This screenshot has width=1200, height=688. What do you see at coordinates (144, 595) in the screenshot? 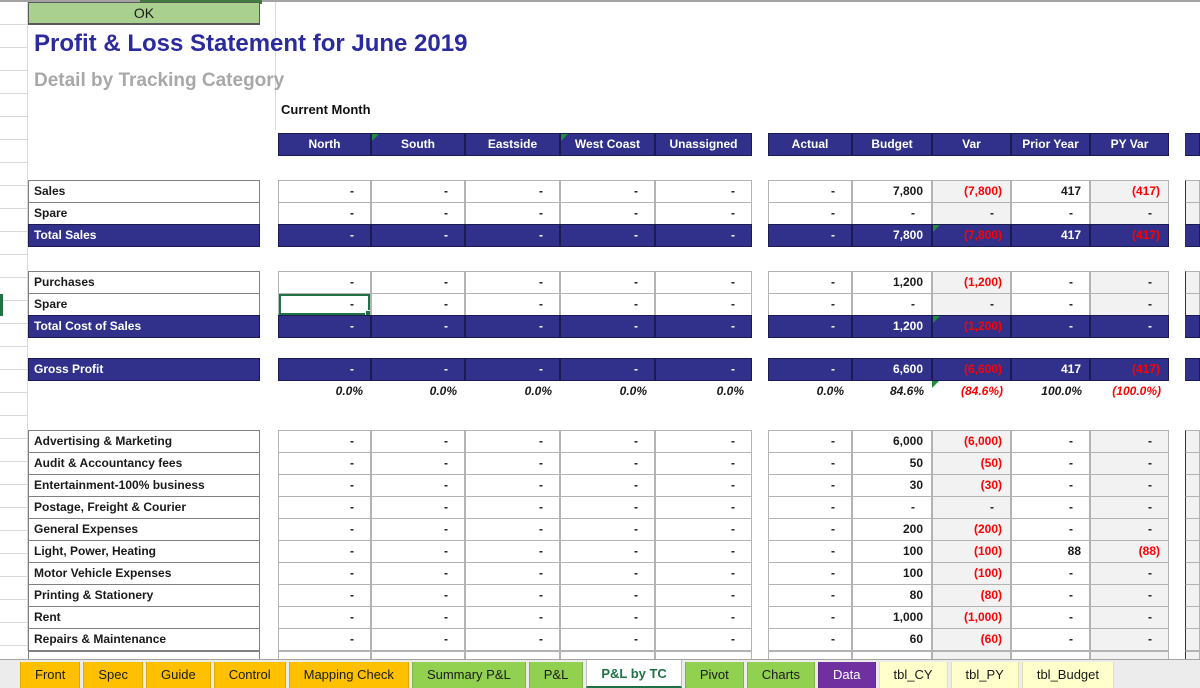
I see `row-label-cell: Printing & Stationery` at bounding box center [144, 595].